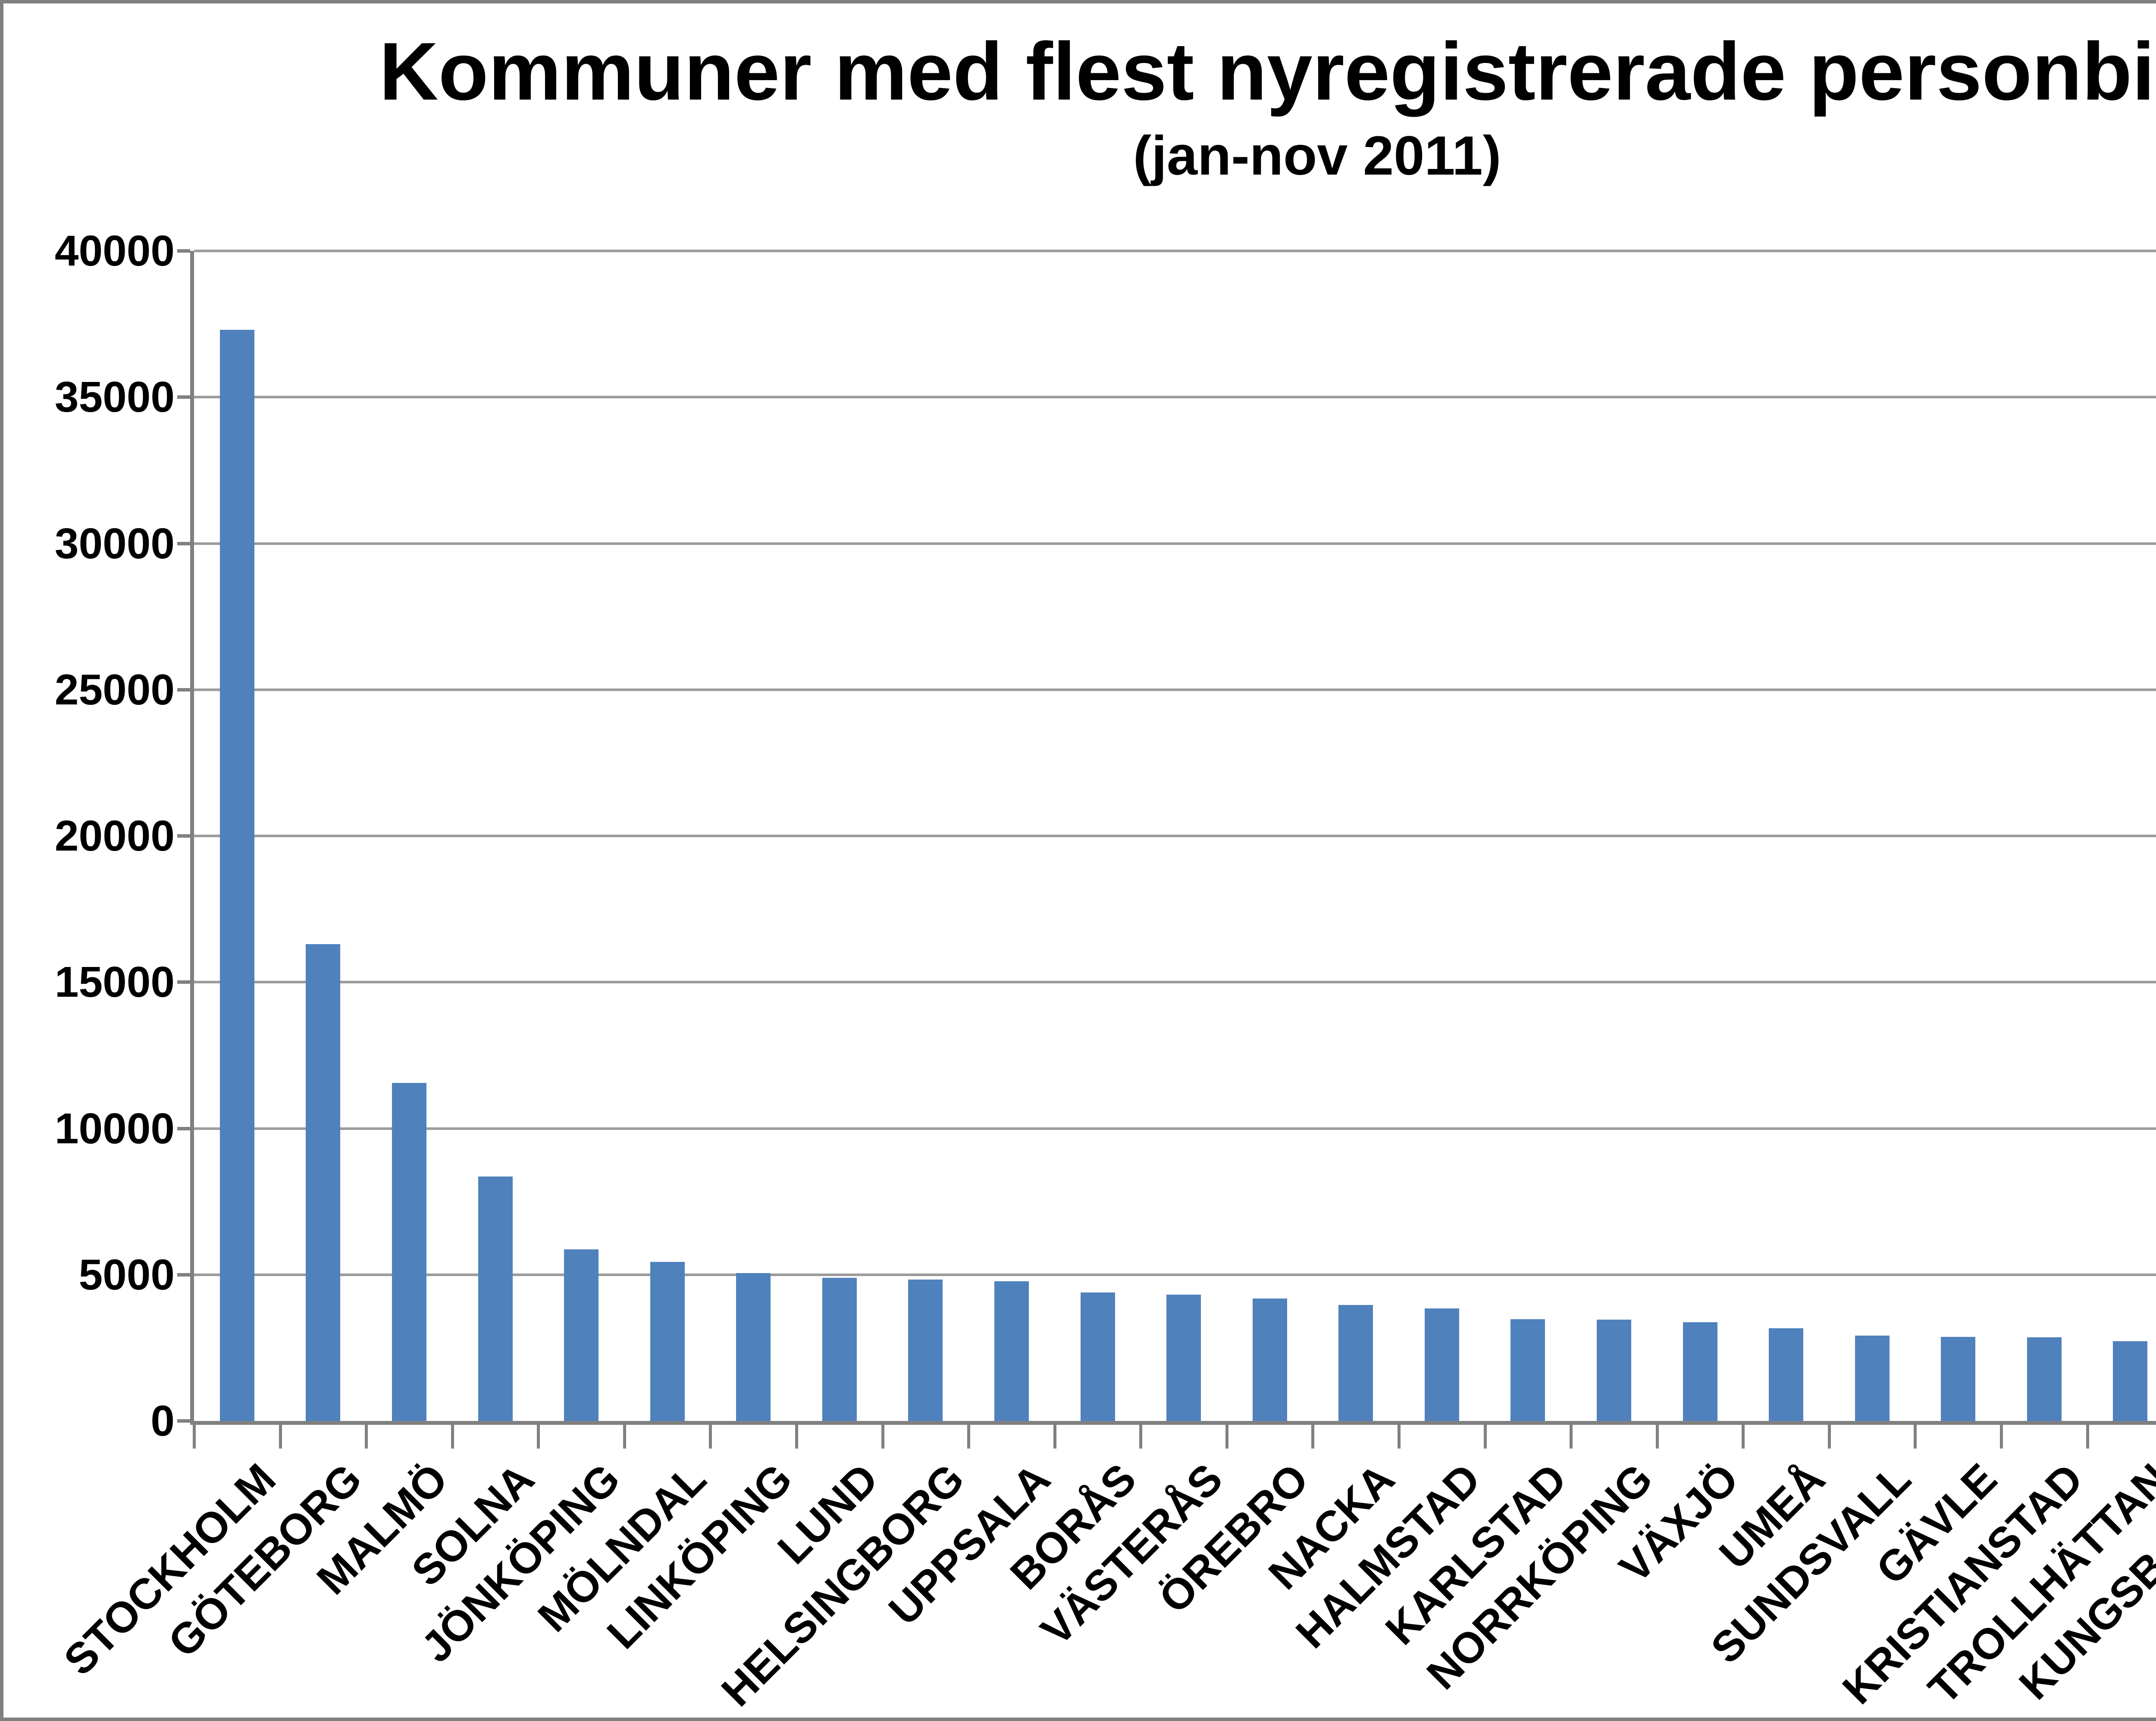 The width and height of the screenshot is (2156, 1721). I want to click on y-tick-label: 30000, so click(114, 543).